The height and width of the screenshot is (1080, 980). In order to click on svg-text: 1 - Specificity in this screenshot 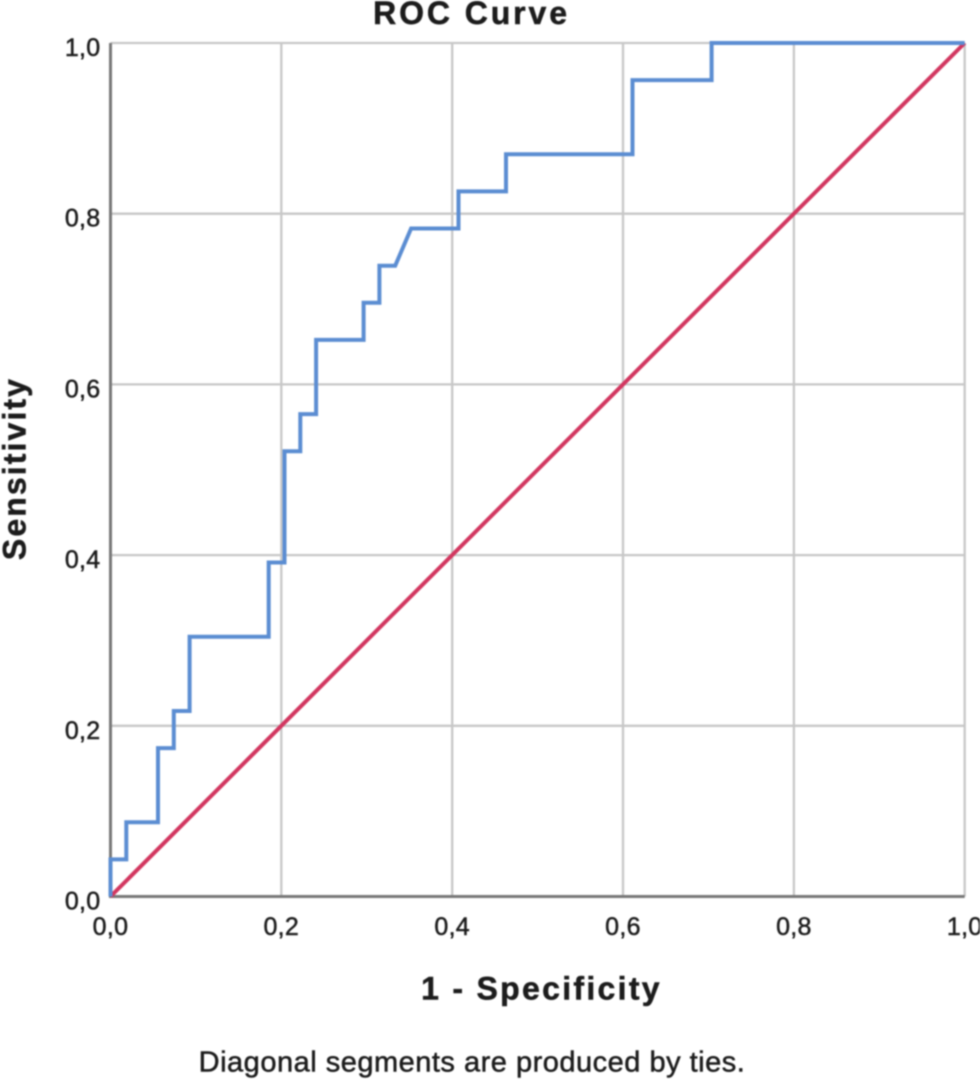, I will do `click(541, 989)`.